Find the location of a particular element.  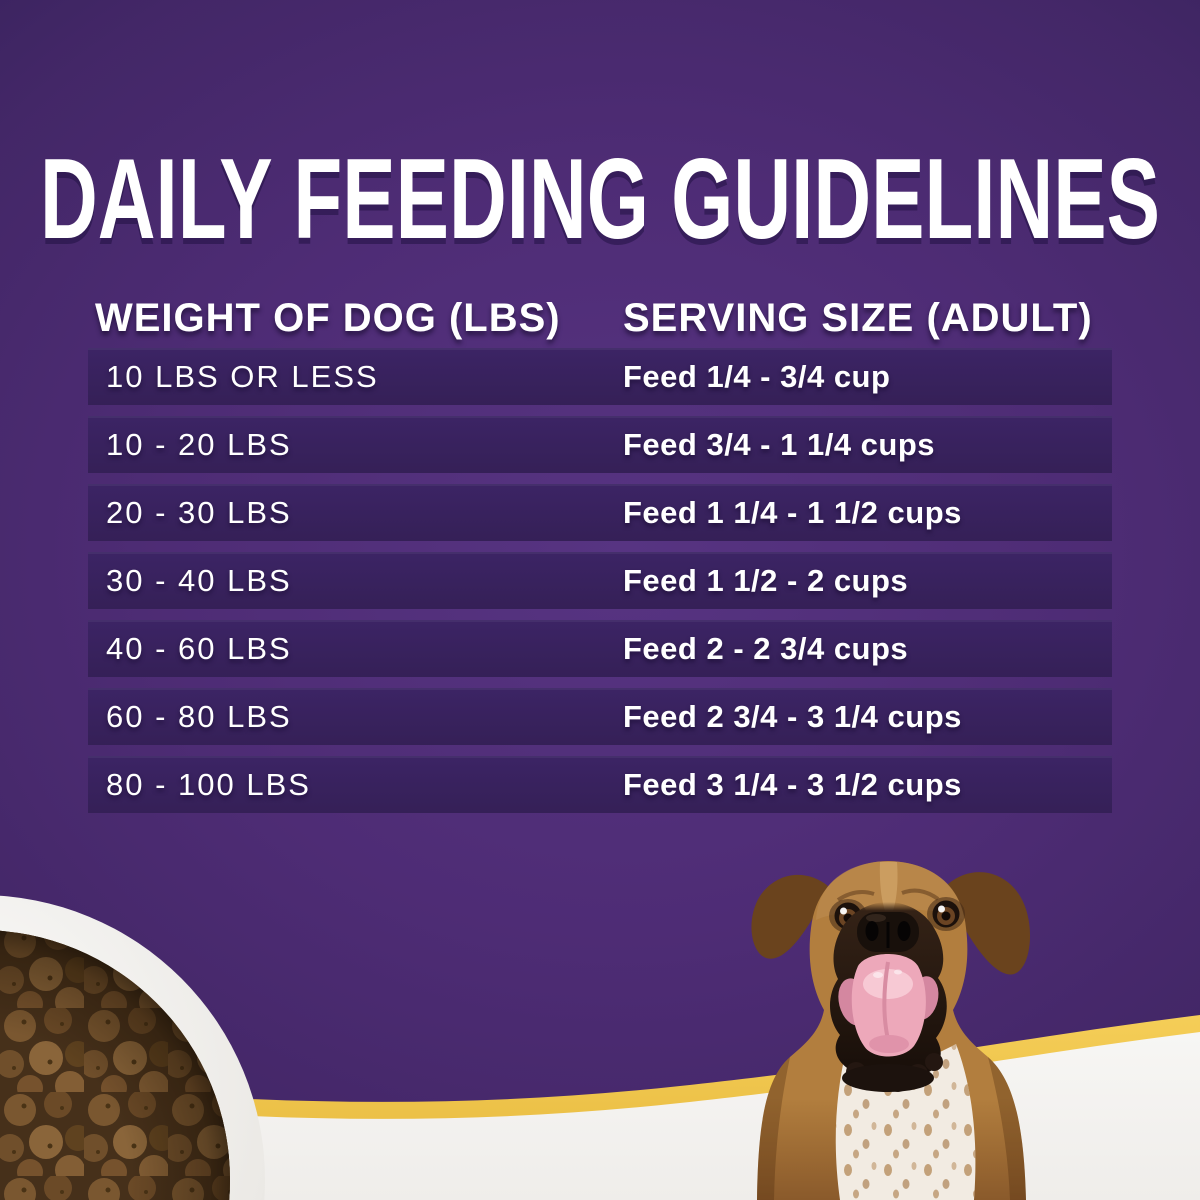

table-row: 20 - 30 LBS Feed 1 1/4 - 1 1/2 cups is located at coordinates (600, 512).